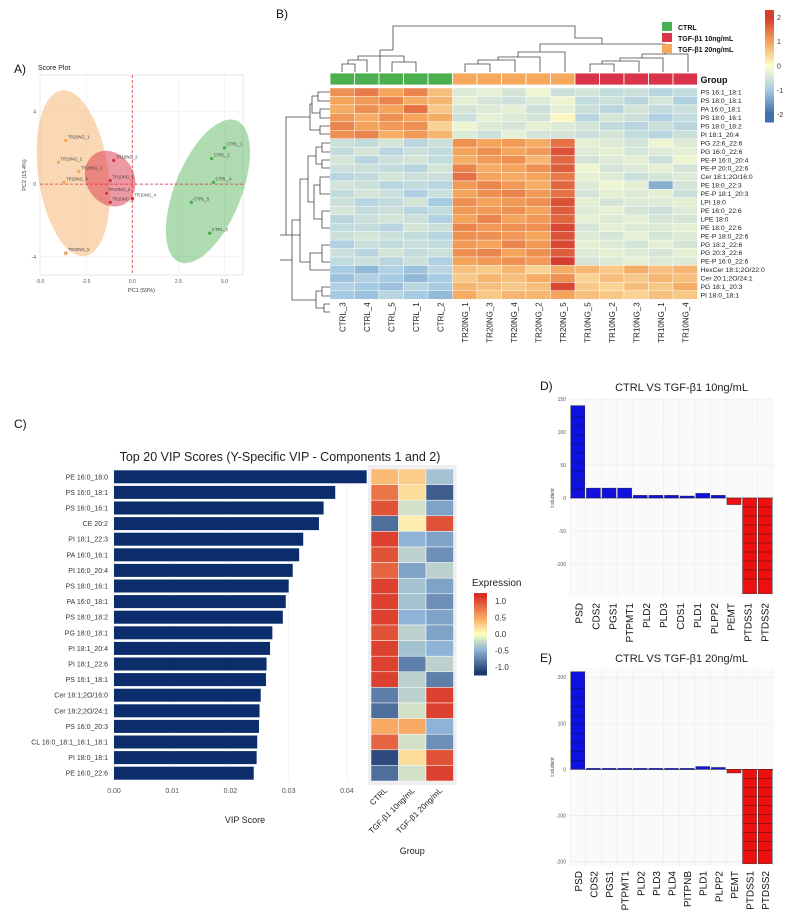  I want to click on tstat-category-label: PLPP2, so click(715, 619).